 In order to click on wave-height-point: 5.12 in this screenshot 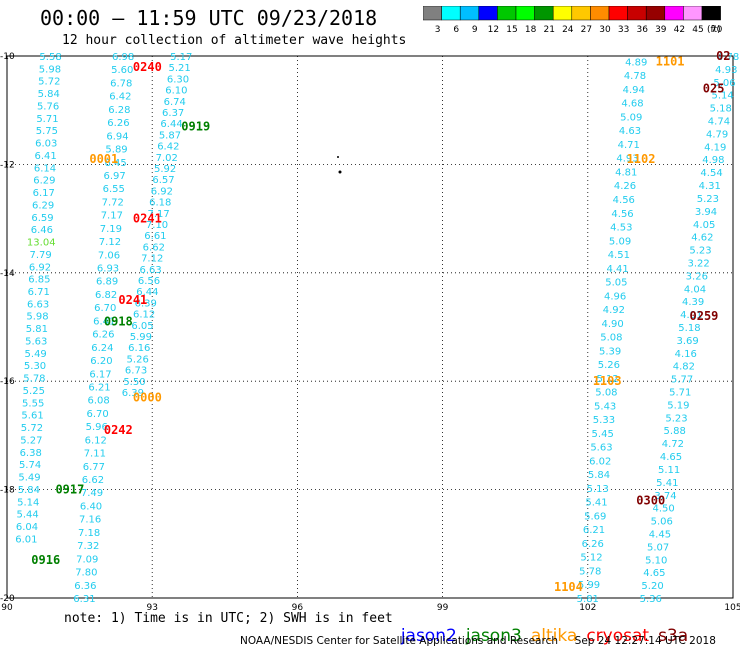, I will do `click(591, 558)`.